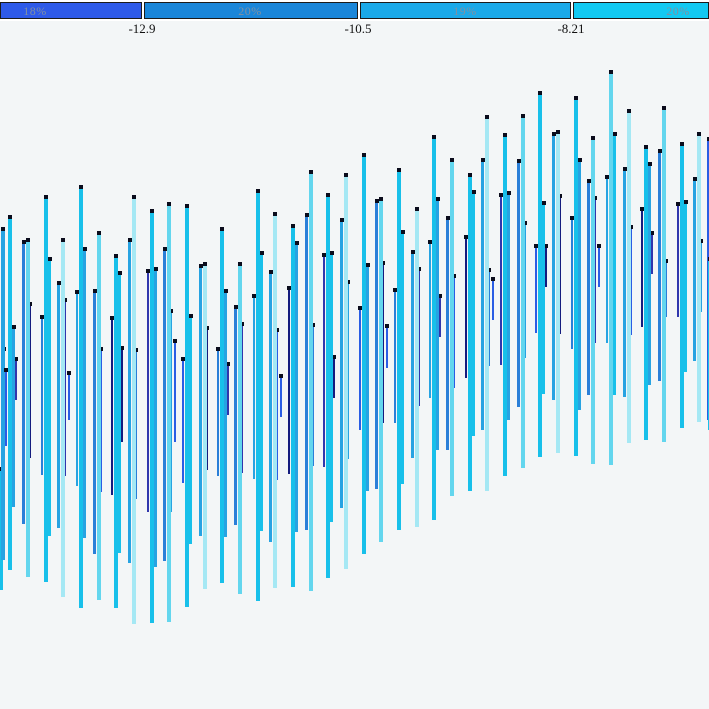  I want to click on percentile-colorbar: 18% 20% 19% 20%, so click(354, 10).